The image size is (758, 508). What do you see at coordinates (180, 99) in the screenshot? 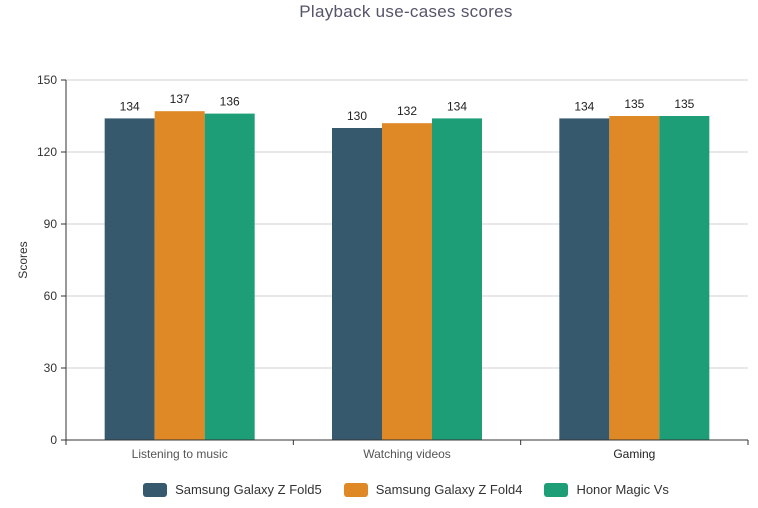
I see `data-label: 137` at bounding box center [180, 99].